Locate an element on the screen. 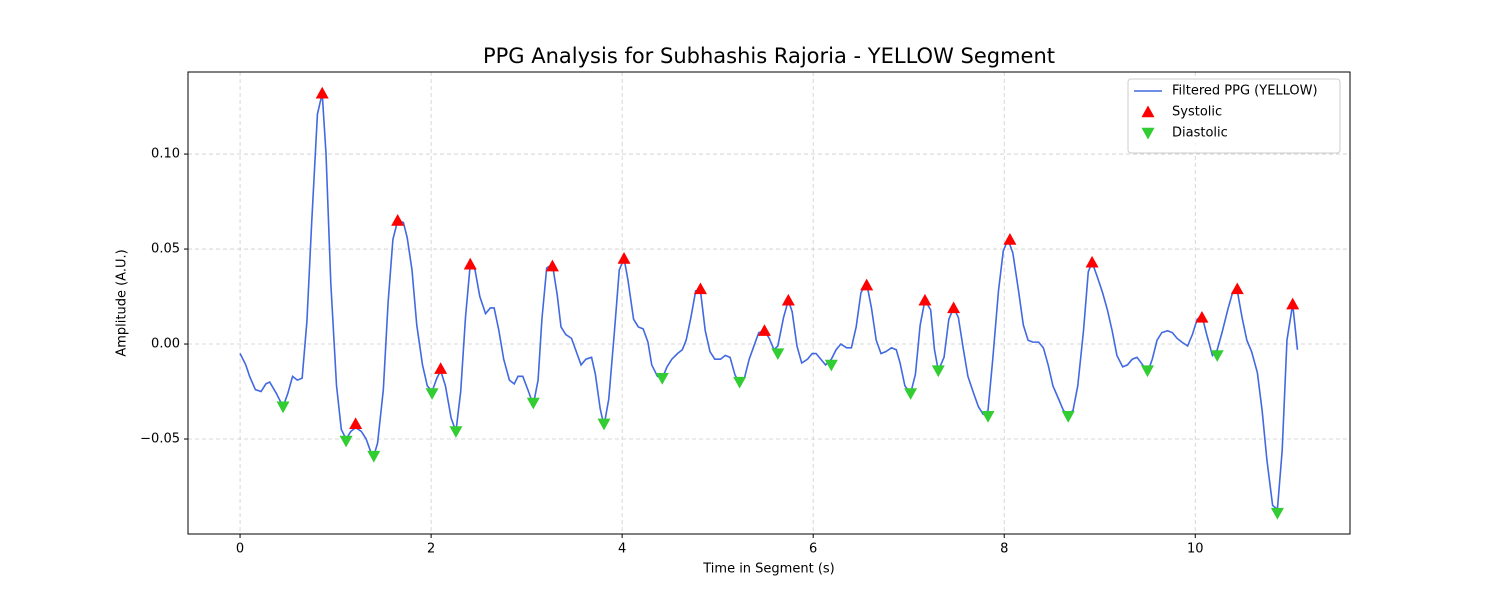 The width and height of the screenshot is (1500, 600). y-tick-label: 0.00 is located at coordinates (165, 344).